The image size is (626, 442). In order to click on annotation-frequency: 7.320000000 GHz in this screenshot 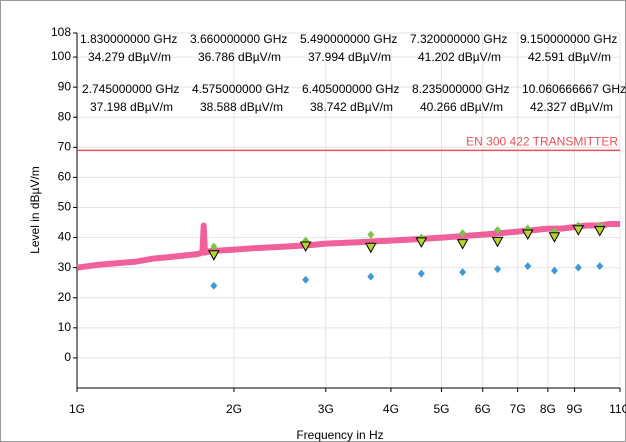, I will do `click(458, 39)`.